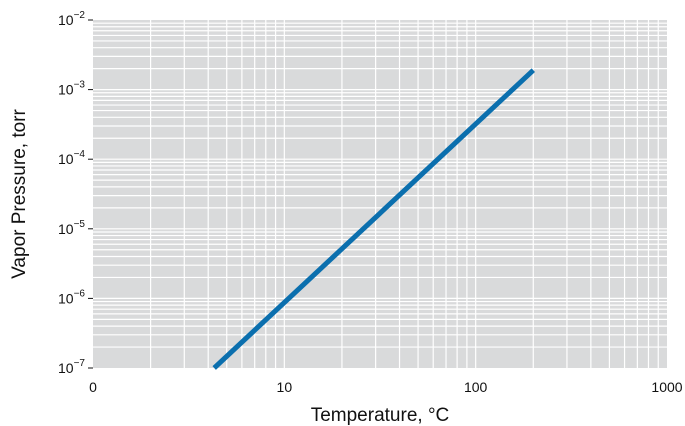 The width and height of the screenshot is (685, 426). I want to click on x-tick-label: 1000, so click(666, 387).